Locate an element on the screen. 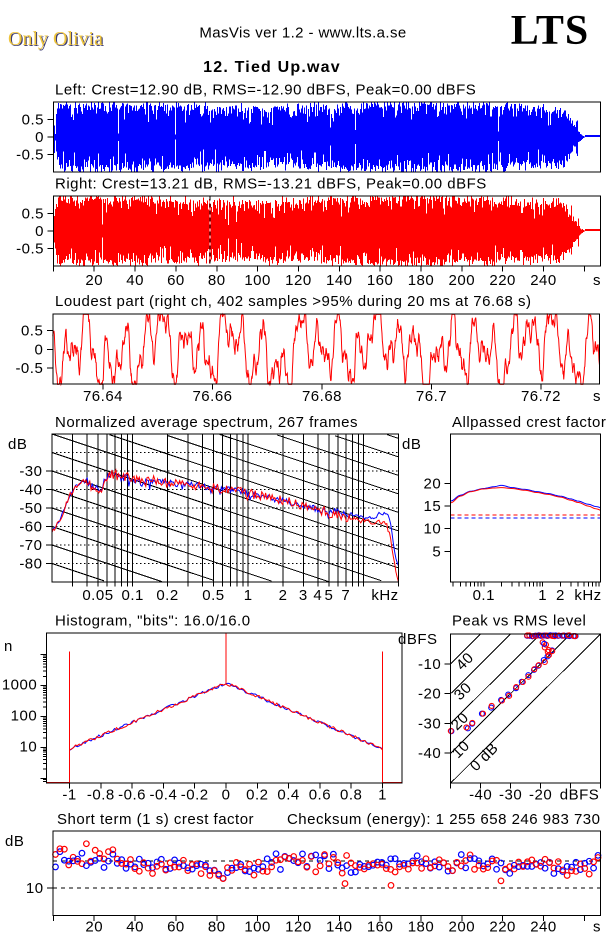 The width and height of the screenshot is (606, 946). svg-text: 4 is located at coordinates (317, 595).